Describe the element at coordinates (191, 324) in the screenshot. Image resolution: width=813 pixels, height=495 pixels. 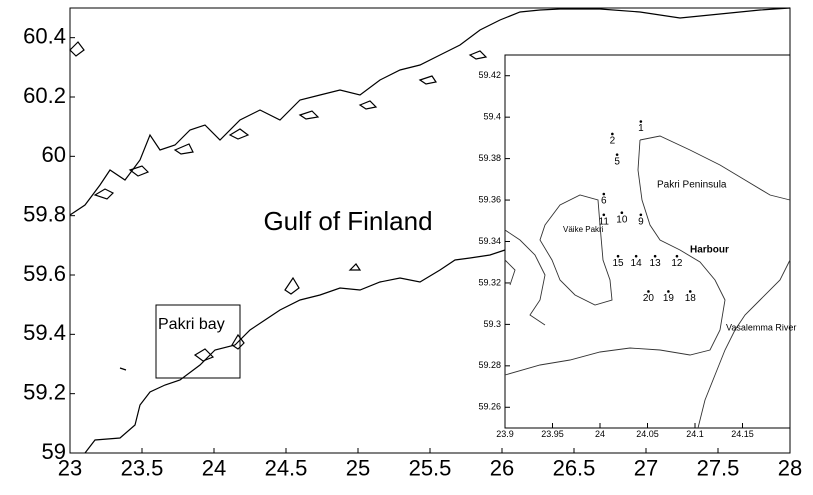
I see `box-label: Pakri bay` at that location.